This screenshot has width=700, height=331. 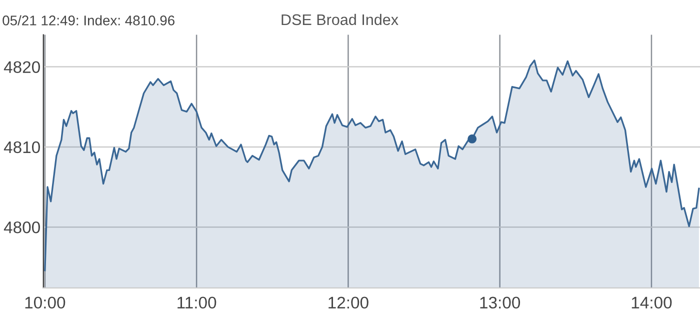 I want to click on x-tick-label: 10:00, so click(x=45, y=302).